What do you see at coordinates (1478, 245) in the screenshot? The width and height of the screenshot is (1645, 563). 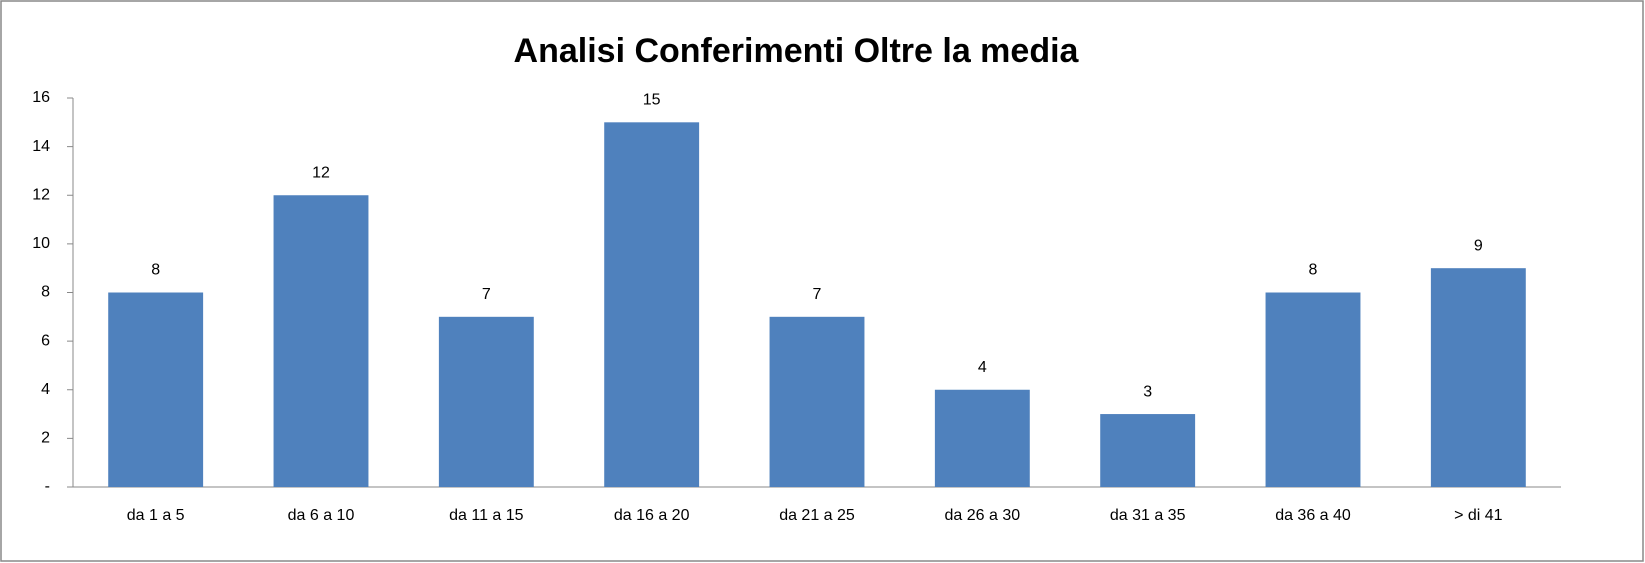 I see `data-label: 9` at bounding box center [1478, 245].